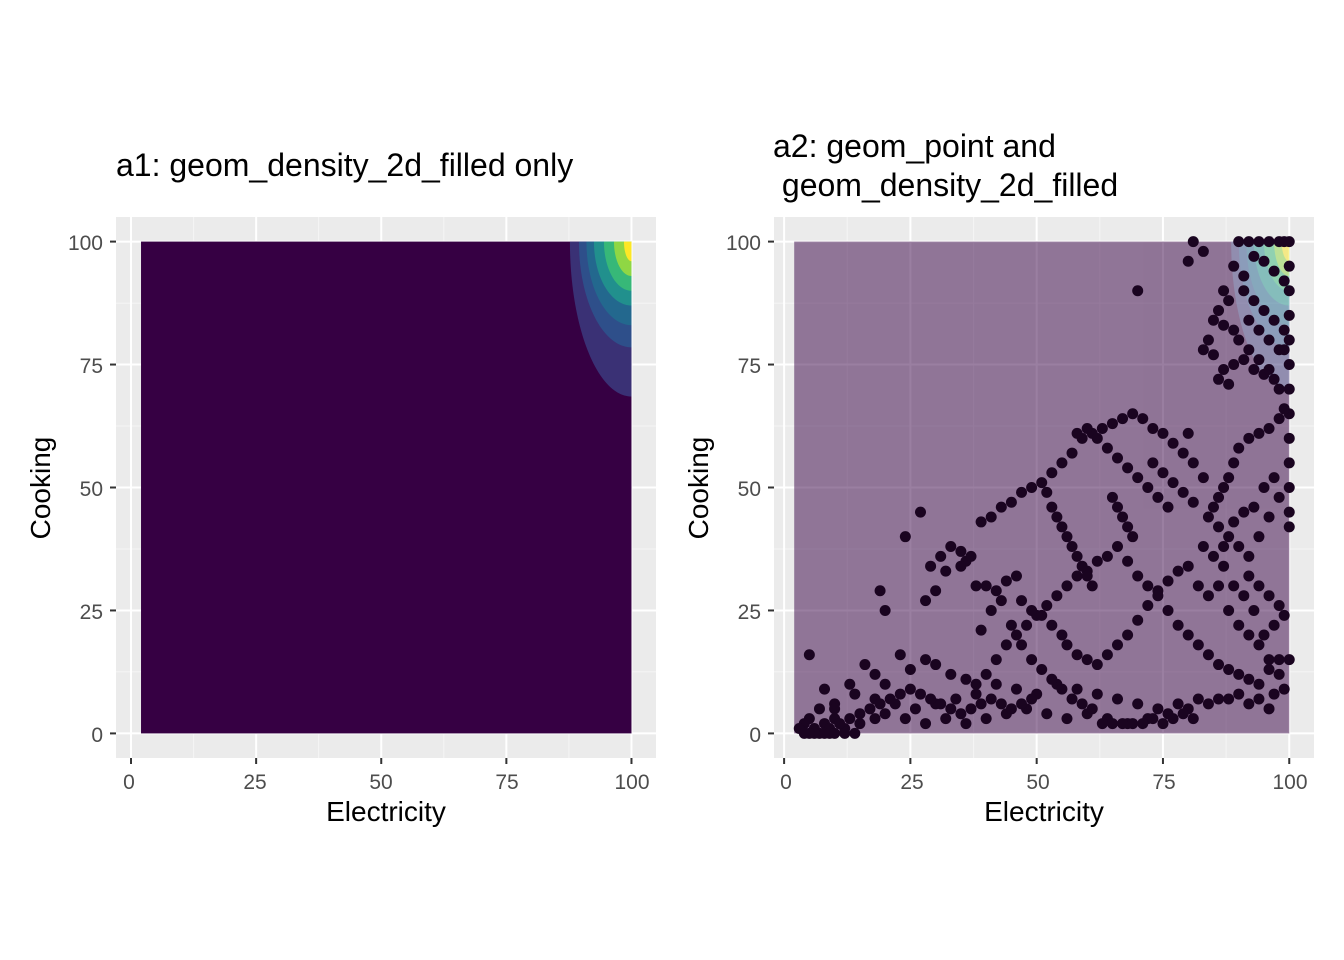 The width and height of the screenshot is (1344, 960). Describe the element at coordinates (749, 489) in the screenshot. I see `y-tick-label: 50` at that location.